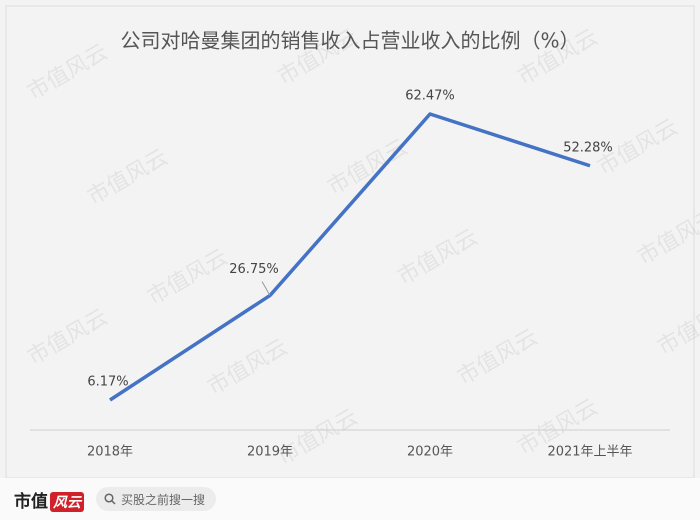  Describe the element at coordinates (266, 288) in the screenshot. I see `leader-line` at that location.